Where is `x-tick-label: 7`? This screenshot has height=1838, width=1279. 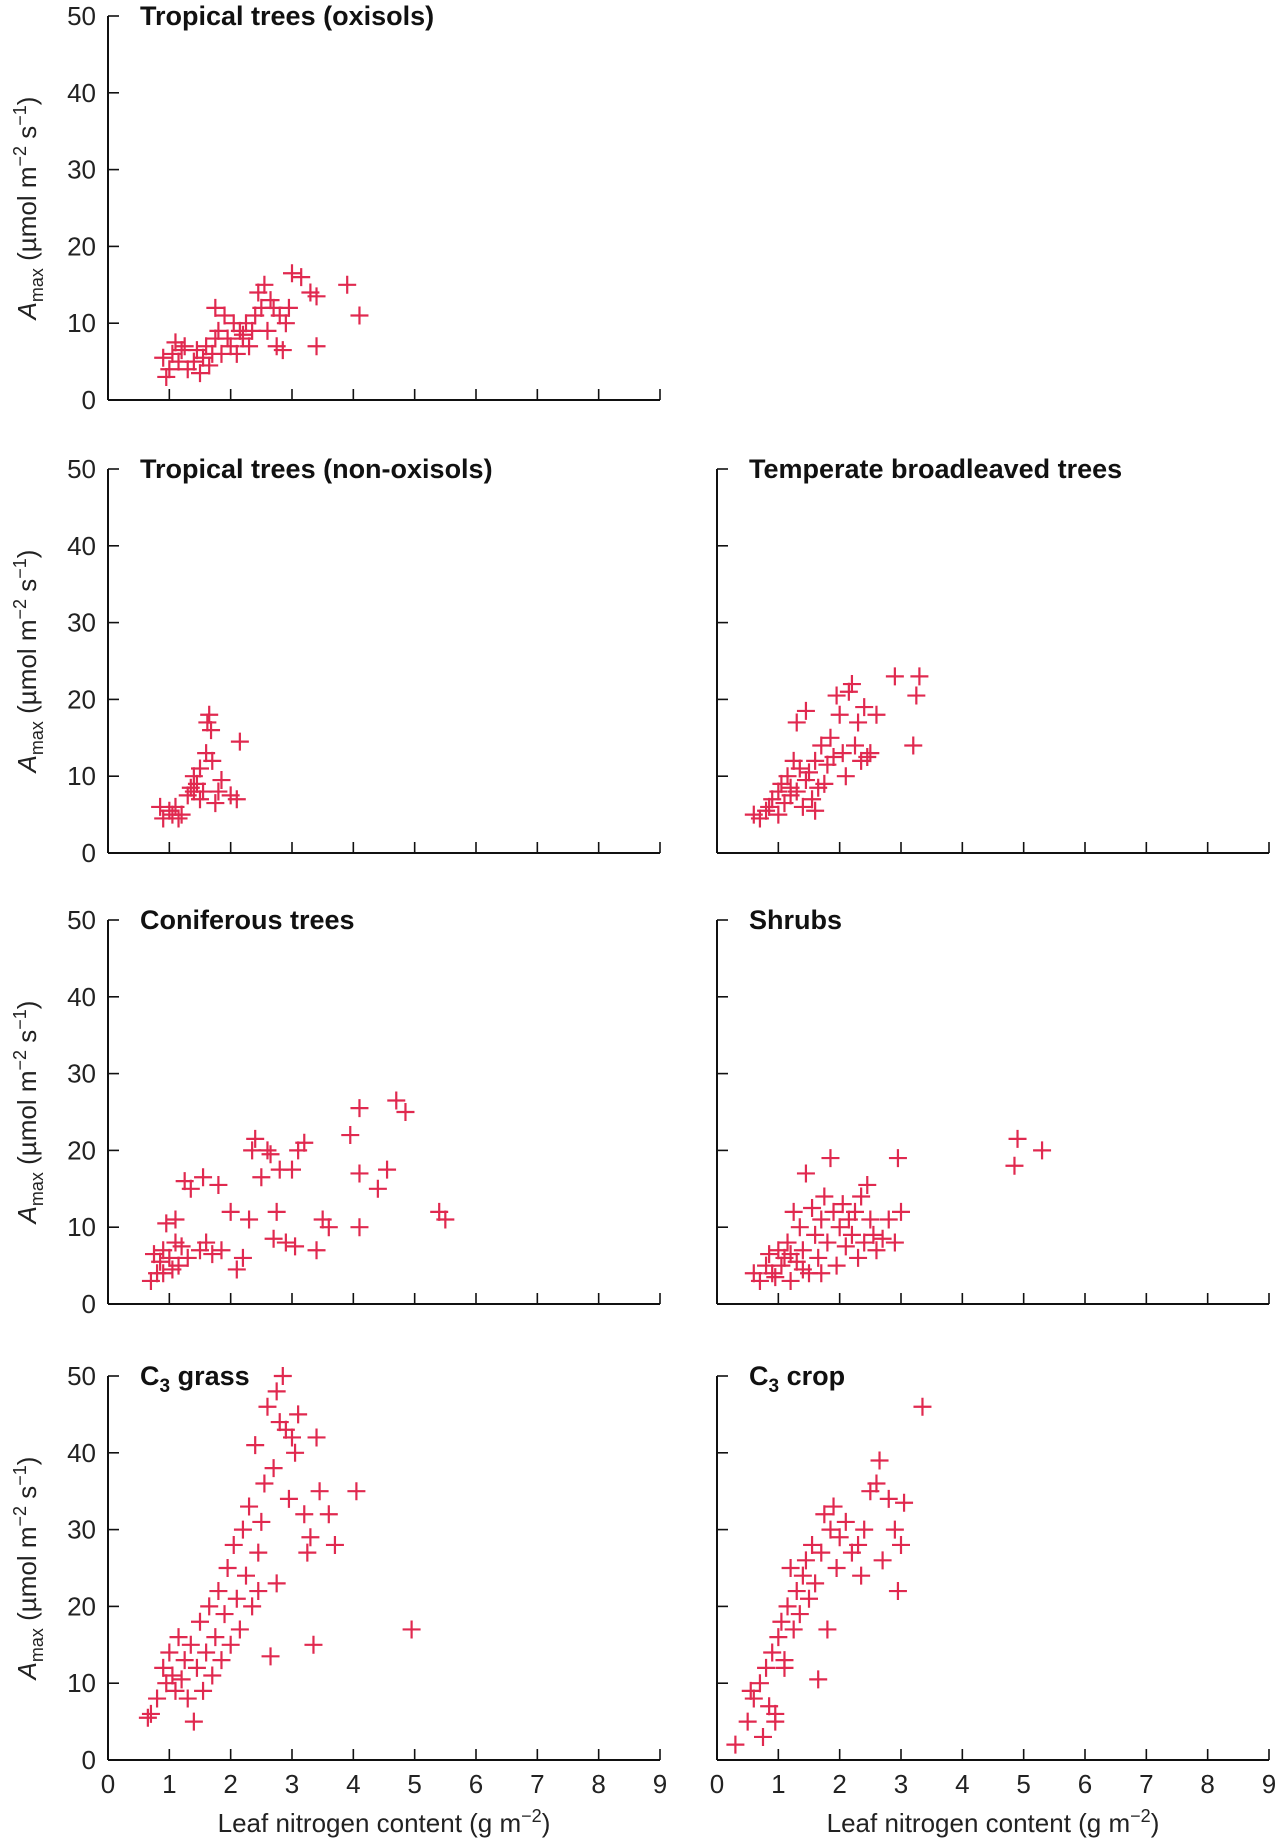 x-tick-label: 7 is located at coordinates (537, 1784).